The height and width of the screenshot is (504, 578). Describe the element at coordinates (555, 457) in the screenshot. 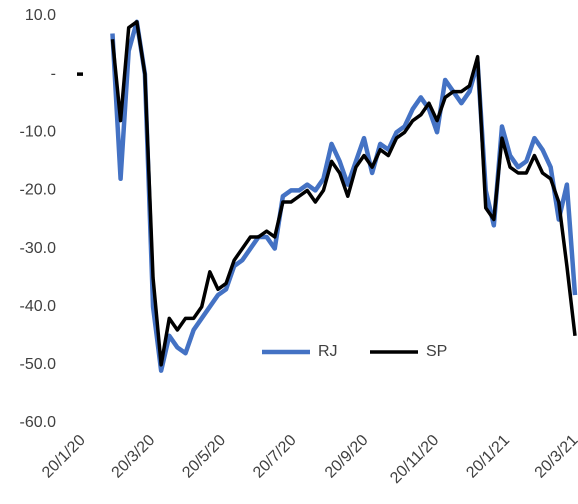

I see `x-tick-label: 20/3/21` at that location.